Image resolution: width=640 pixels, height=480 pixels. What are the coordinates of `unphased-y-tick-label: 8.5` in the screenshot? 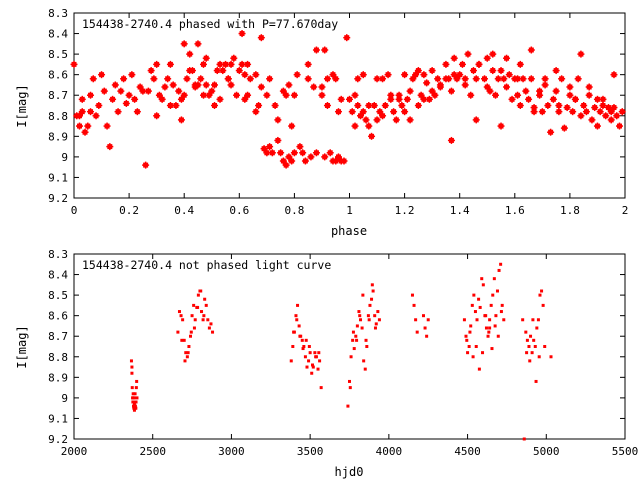 It's located at (58, 295).